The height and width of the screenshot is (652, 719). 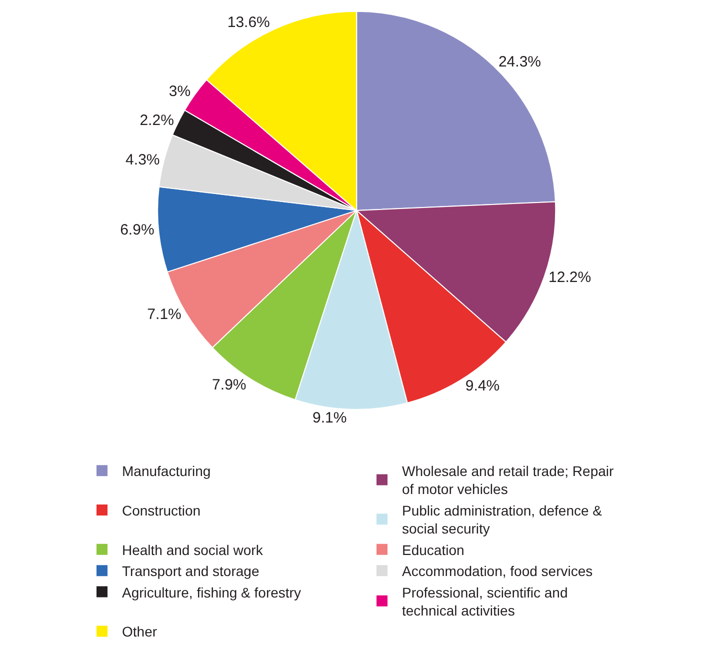 What do you see at coordinates (508, 480) in the screenshot?
I see `legend-label: Wholesale and retail trade; Repair of motor vehicles` at bounding box center [508, 480].